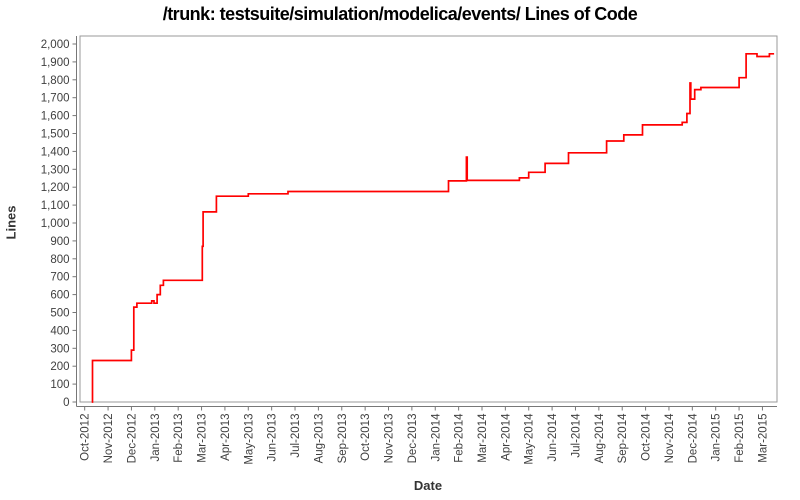  Describe the element at coordinates (59, 260) in the screenshot. I see `y-tick-label: 800` at that location.